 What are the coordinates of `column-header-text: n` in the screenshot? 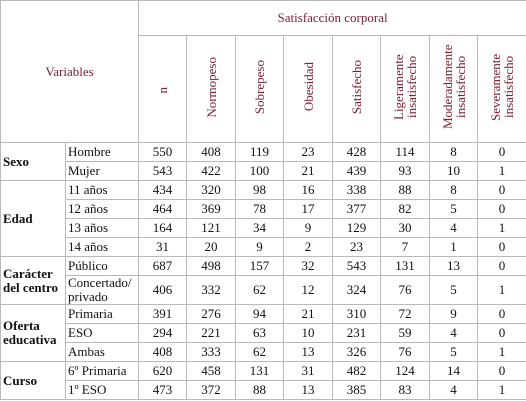 It's located at (162, 90).